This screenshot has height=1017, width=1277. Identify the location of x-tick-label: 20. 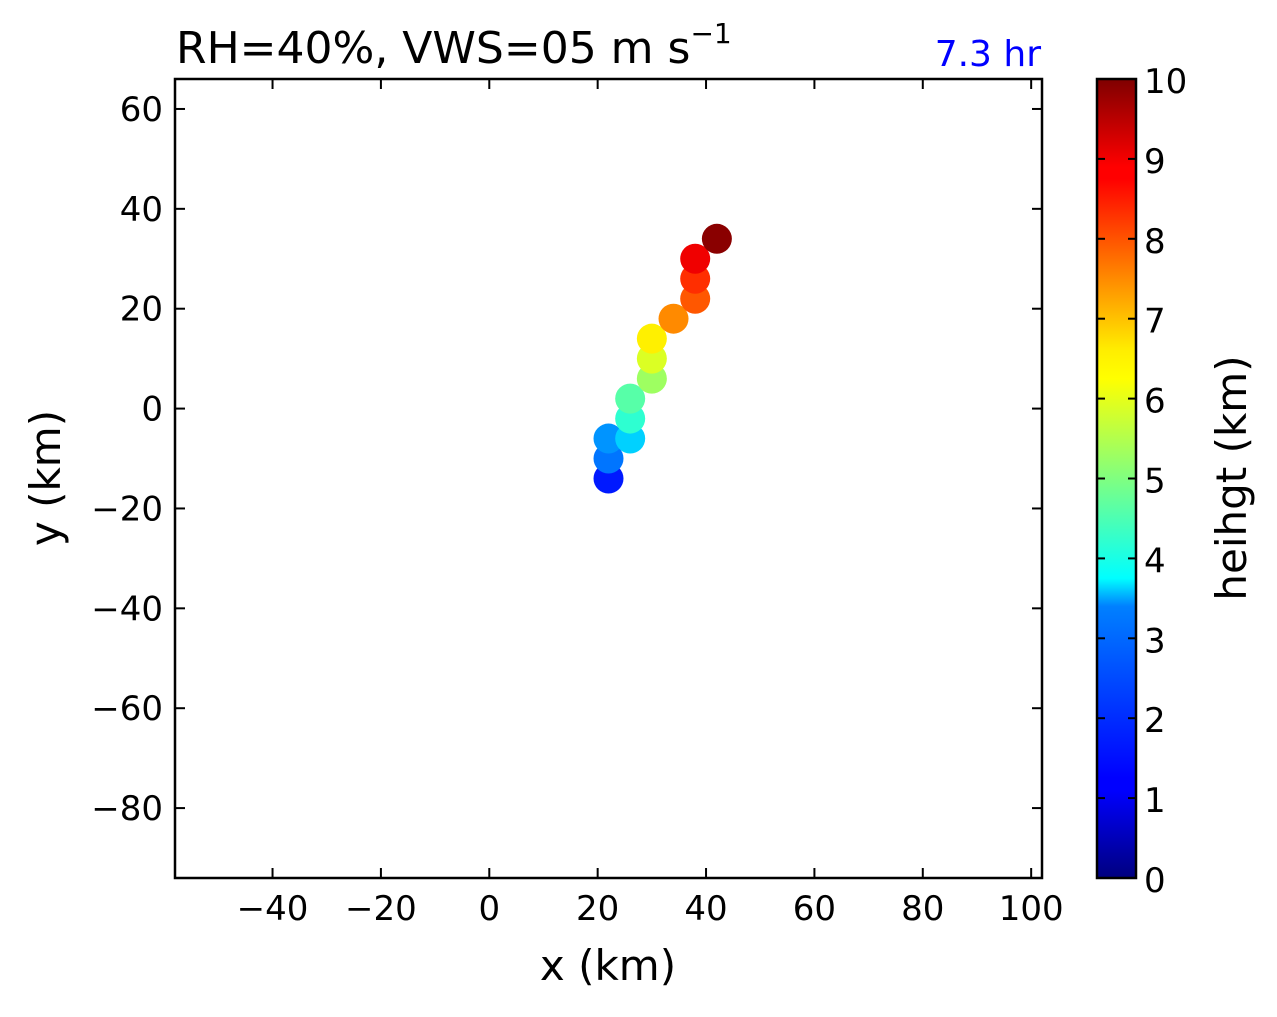
(597, 909).